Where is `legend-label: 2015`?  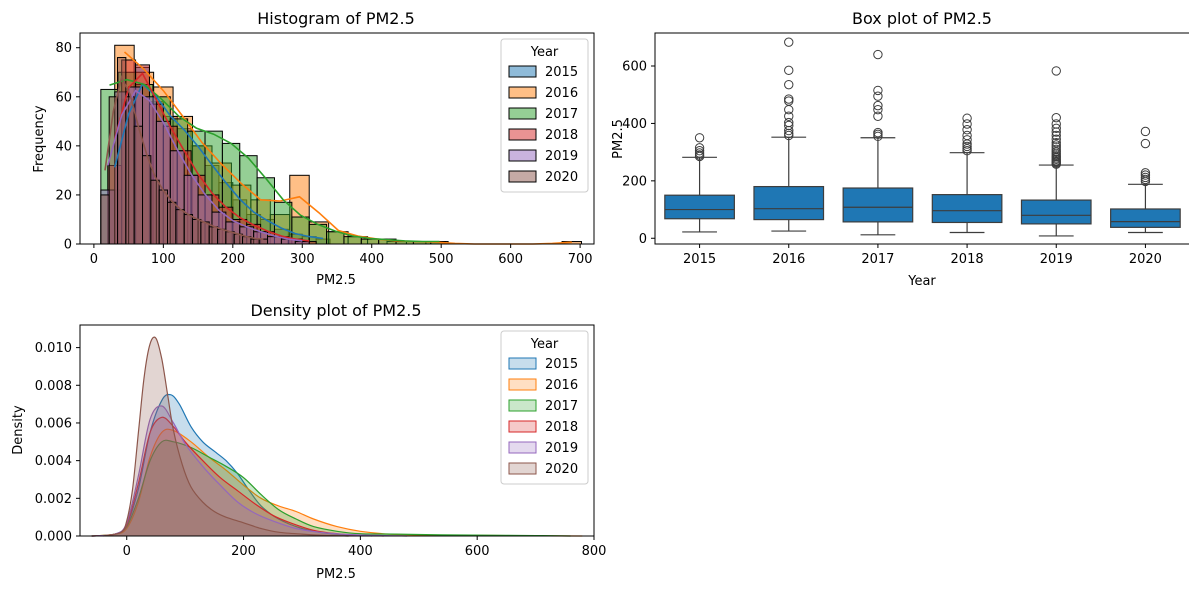
legend-label: 2015 is located at coordinates (561, 364).